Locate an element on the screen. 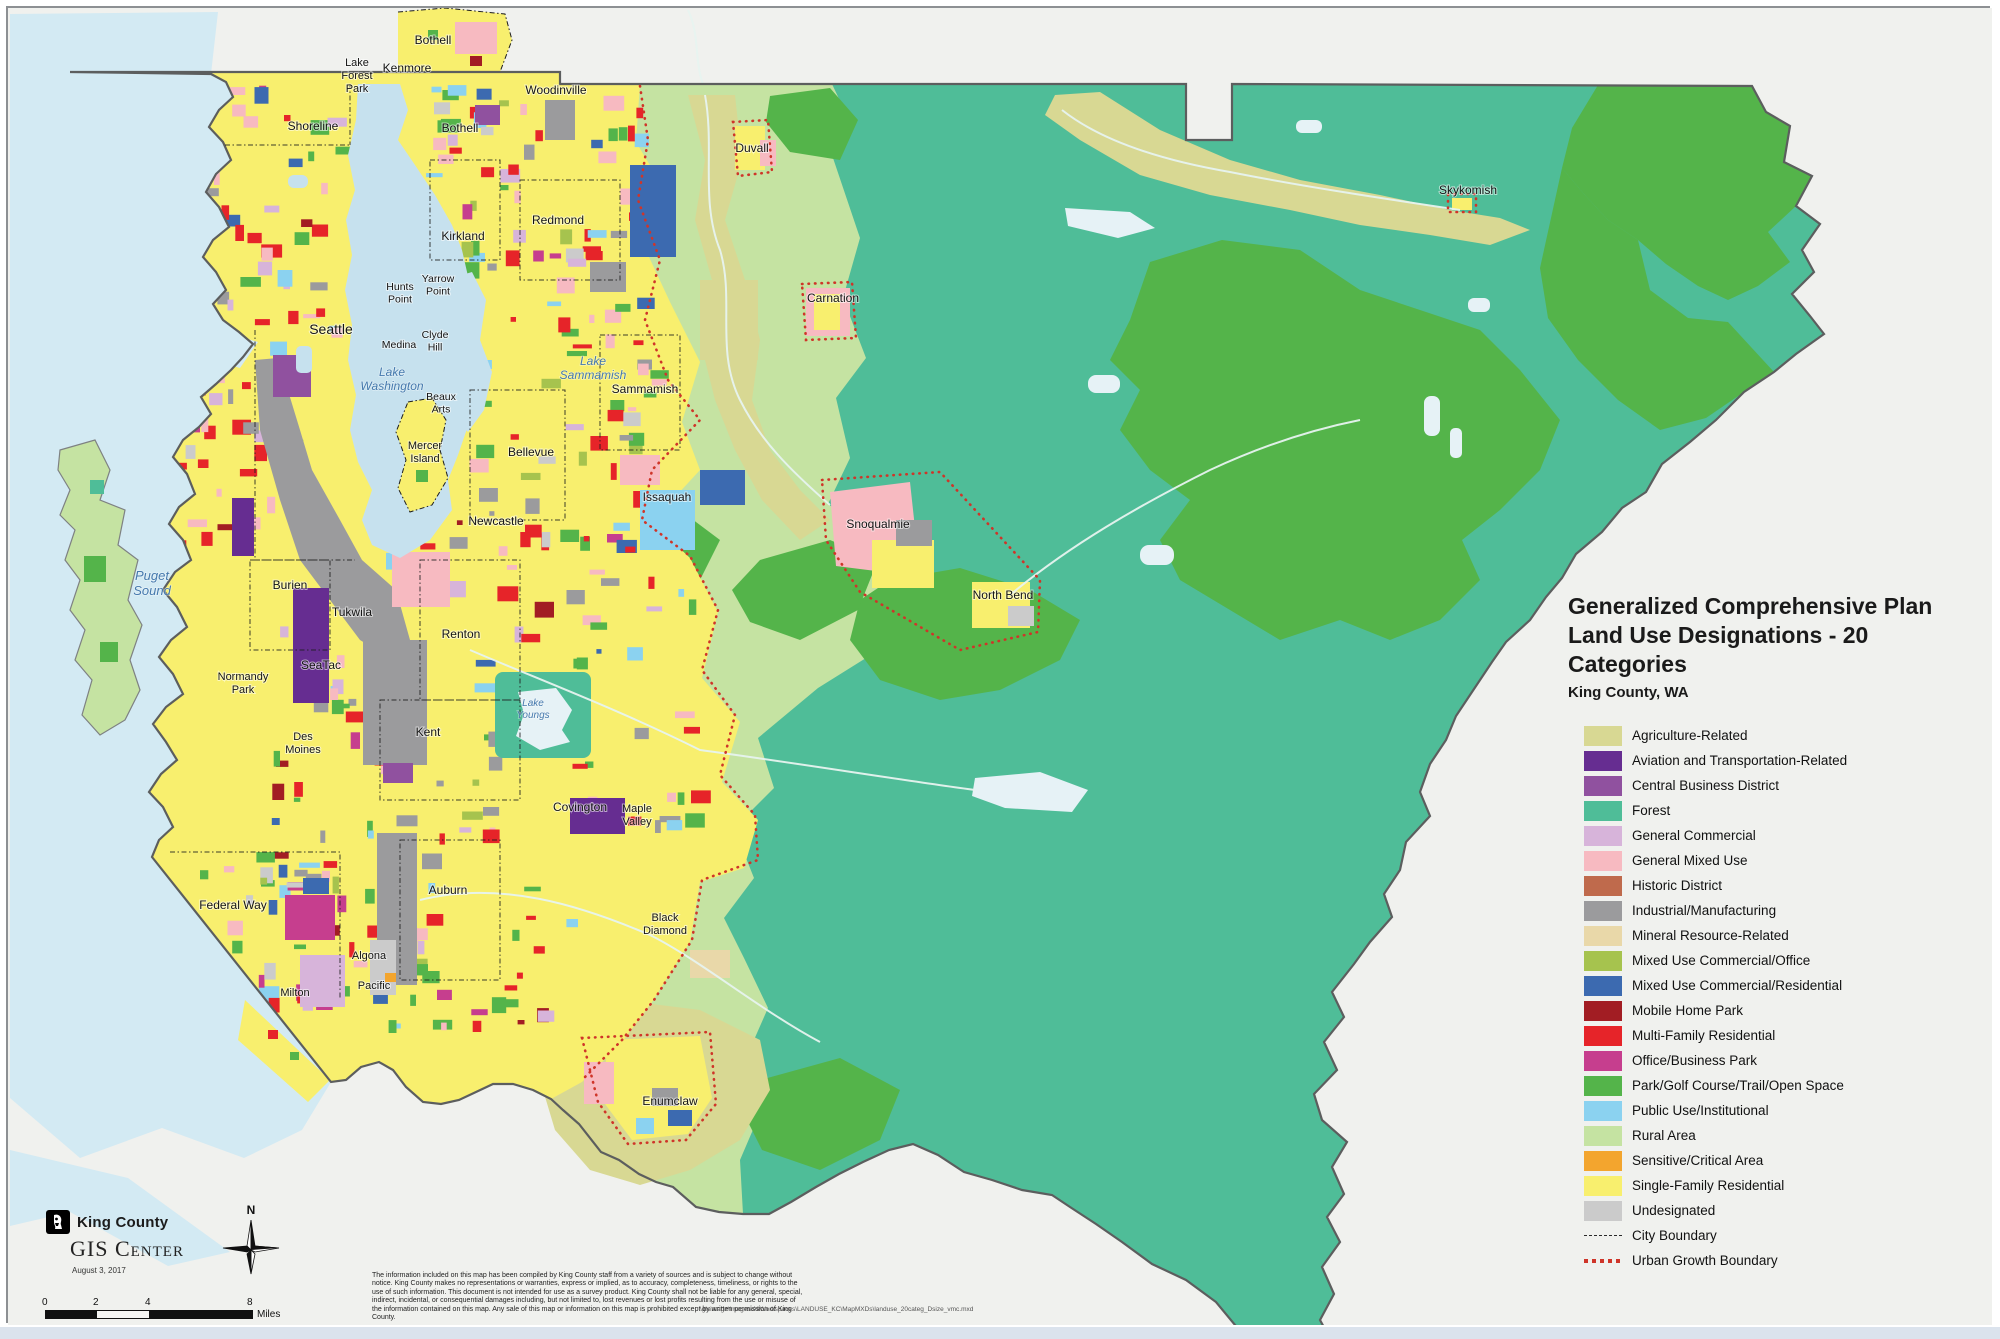 Image resolution: width=2000 pixels, height=1339 pixels. city-label: Auburn is located at coordinates (448, 890).